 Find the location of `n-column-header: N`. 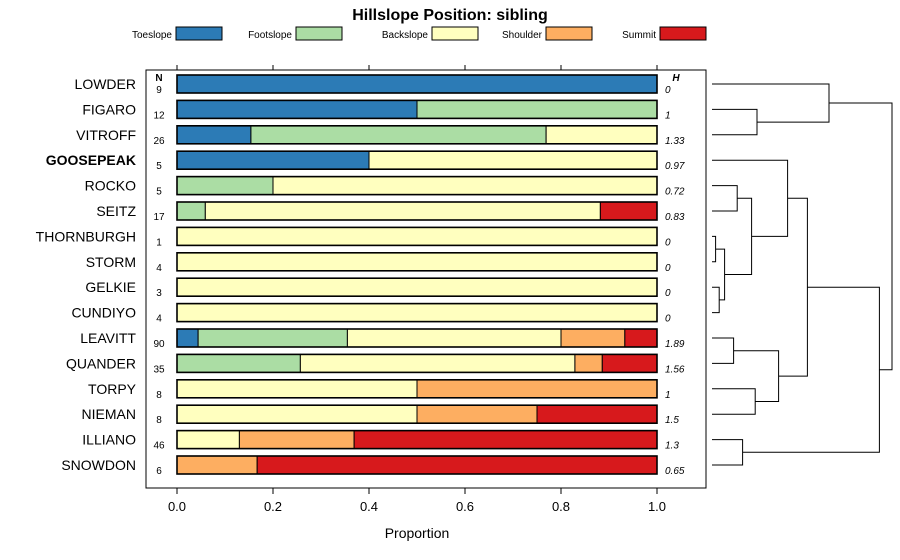

n-column-header: N is located at coordinates (158, 78).